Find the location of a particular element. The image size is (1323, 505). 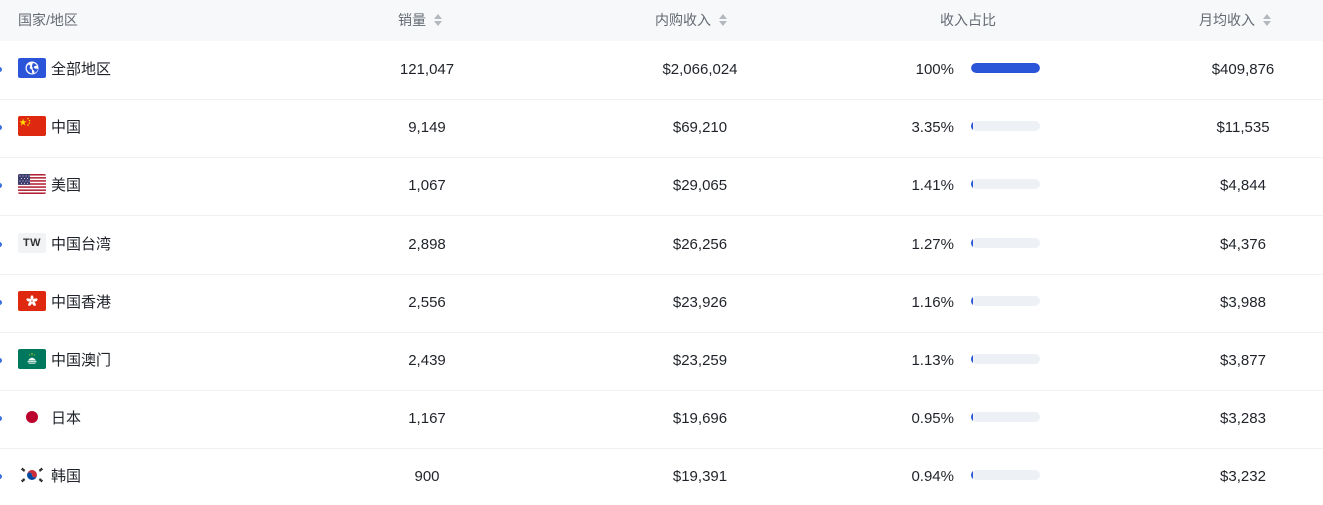

korea-flag-icon is located at coordinates (32, 475).